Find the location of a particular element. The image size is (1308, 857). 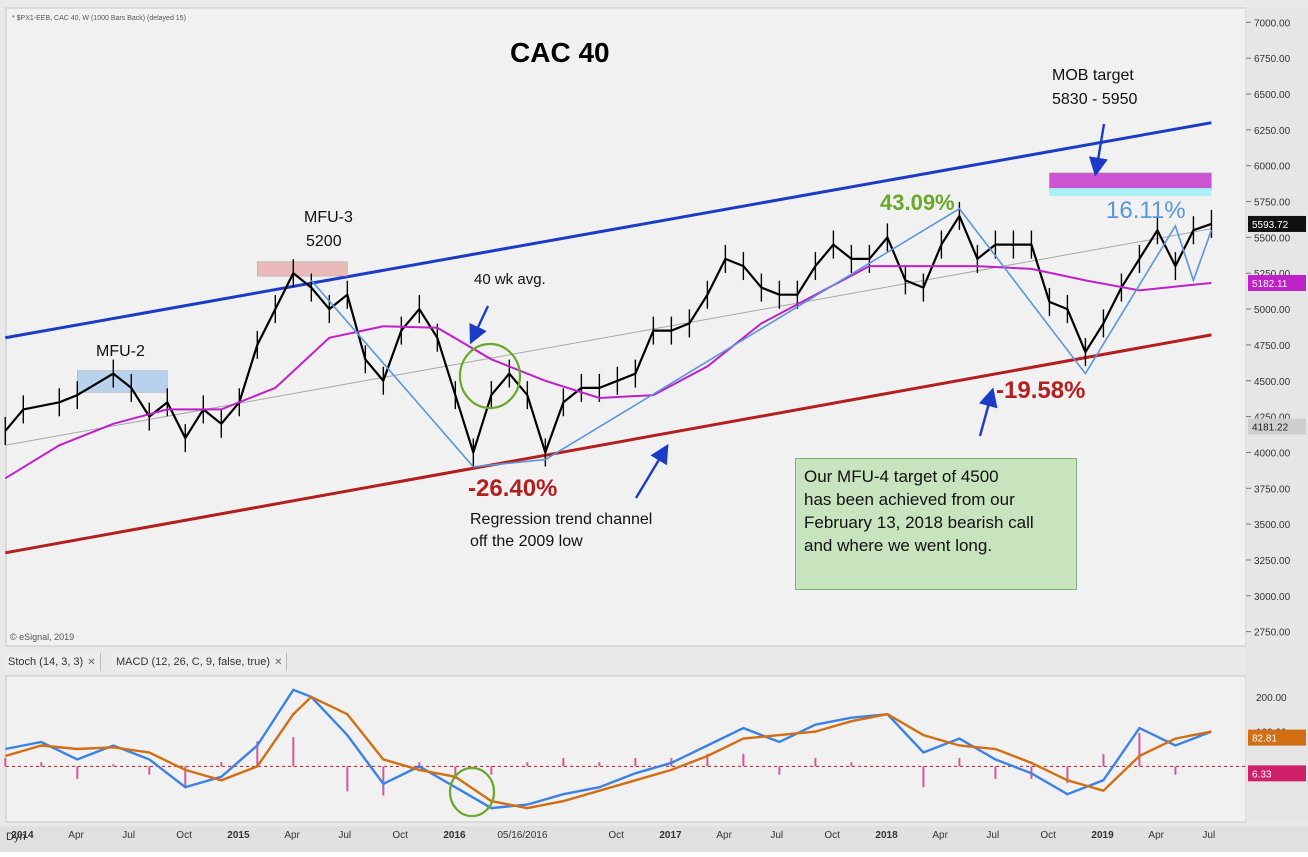

price-scale-background is located at coordinates (1277, 415).